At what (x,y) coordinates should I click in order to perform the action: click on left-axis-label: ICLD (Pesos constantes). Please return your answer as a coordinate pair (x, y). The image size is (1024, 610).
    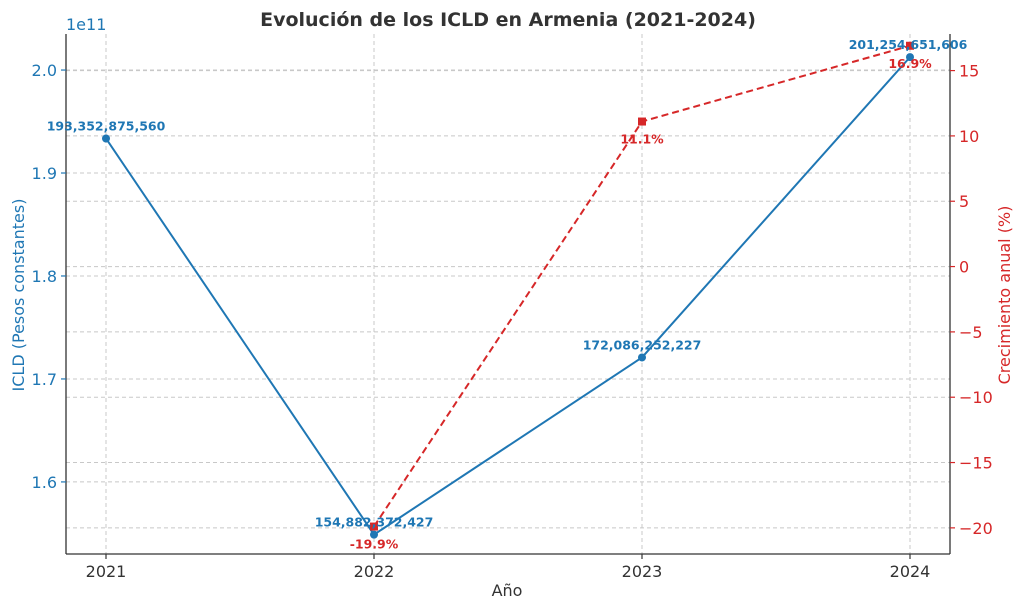
    Looking at the image, I should click on (18, 295).